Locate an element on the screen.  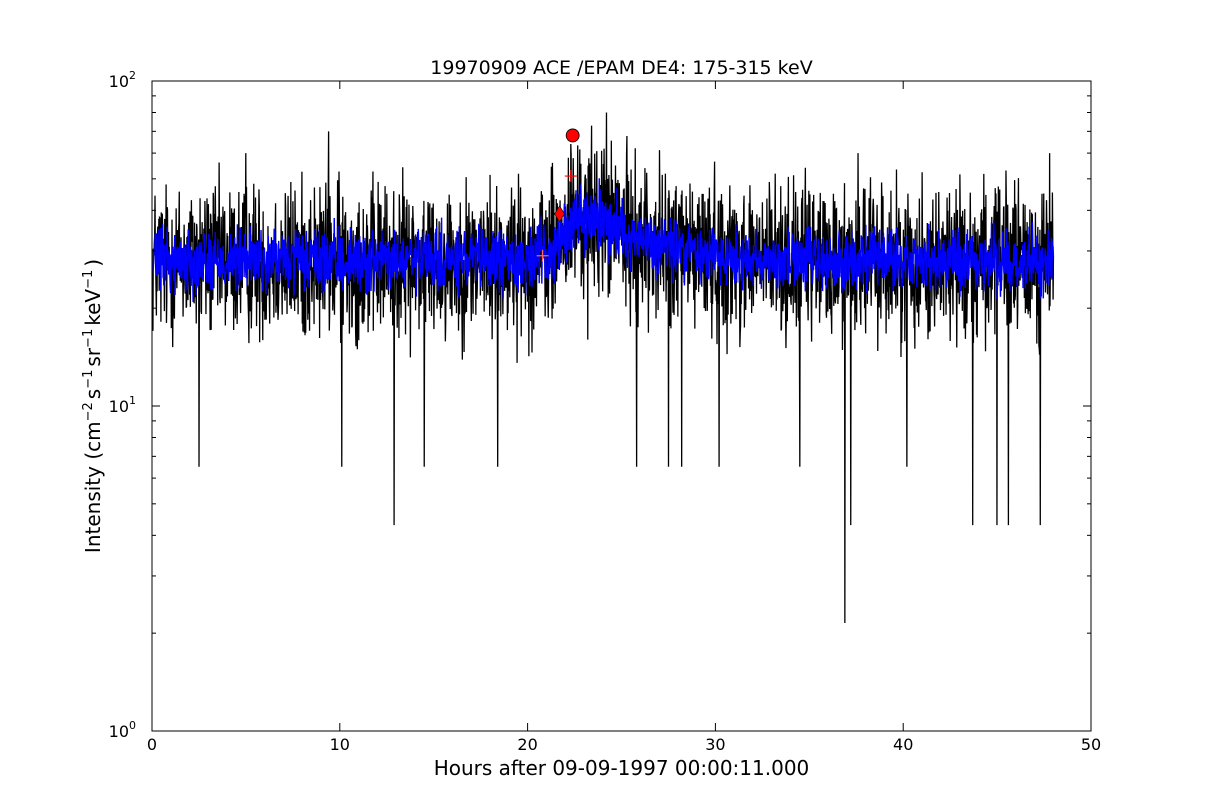
x-axis-label: Hours after 09-09-1997 00:00:11.000 is located at coordinates (622, 768).